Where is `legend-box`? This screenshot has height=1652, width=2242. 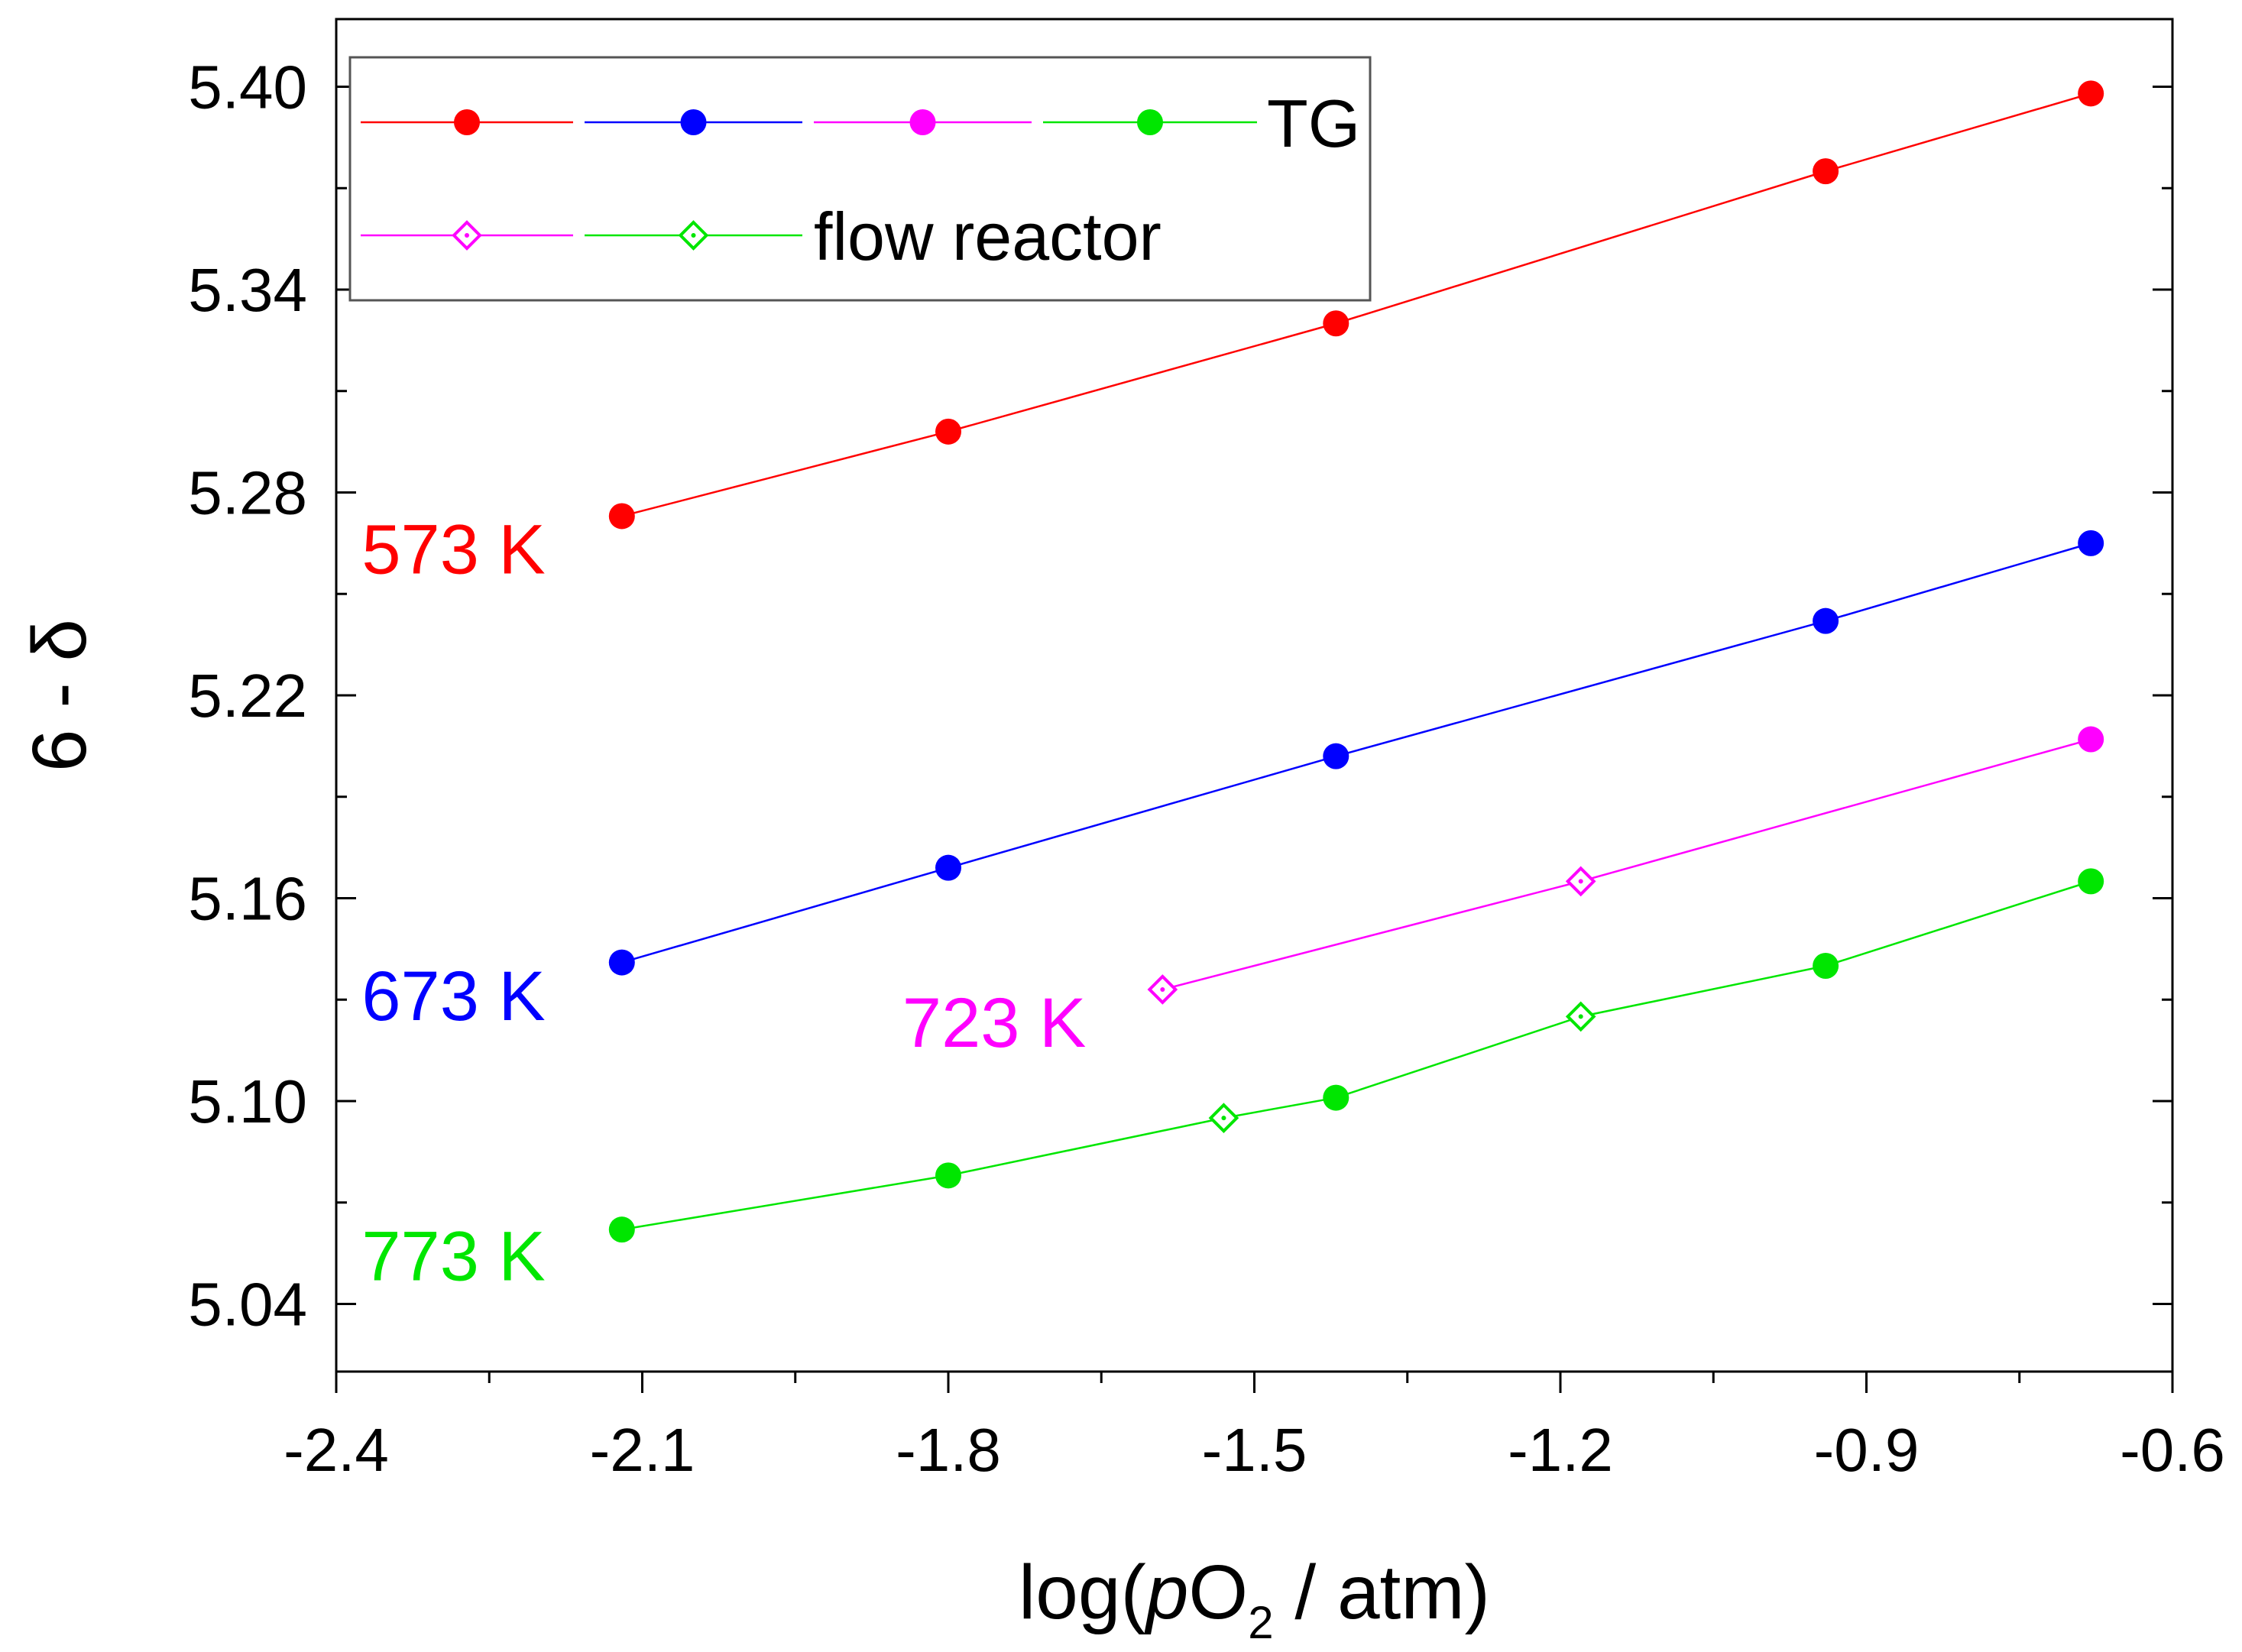 legend-box is located at coordinates (860, 179).